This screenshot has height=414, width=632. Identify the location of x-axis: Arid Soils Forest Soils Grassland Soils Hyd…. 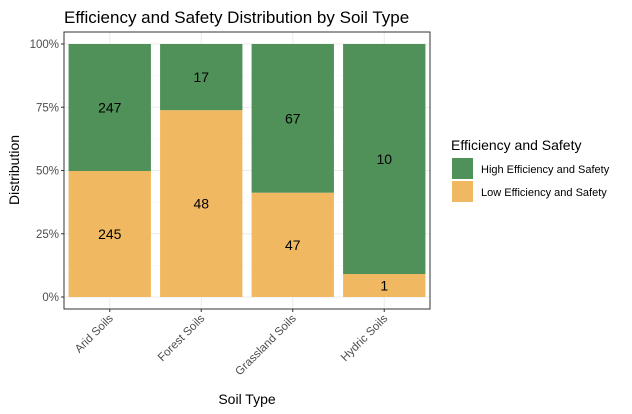
(232, 343).